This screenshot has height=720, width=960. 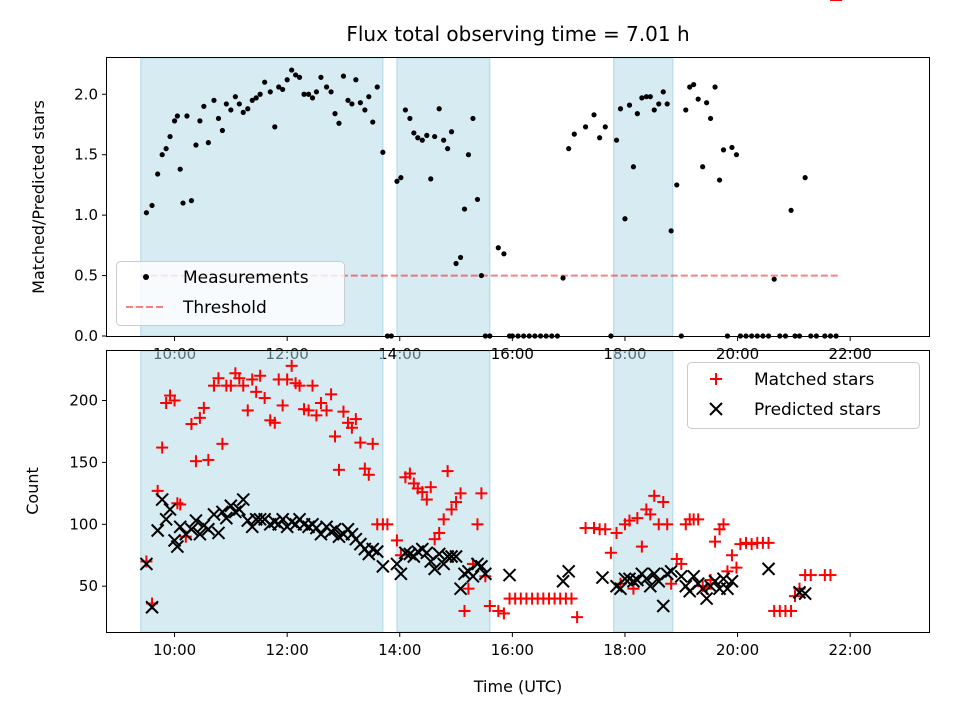 I want to click on top-x-tick-label: 16:00, so click(x=512, y=354).